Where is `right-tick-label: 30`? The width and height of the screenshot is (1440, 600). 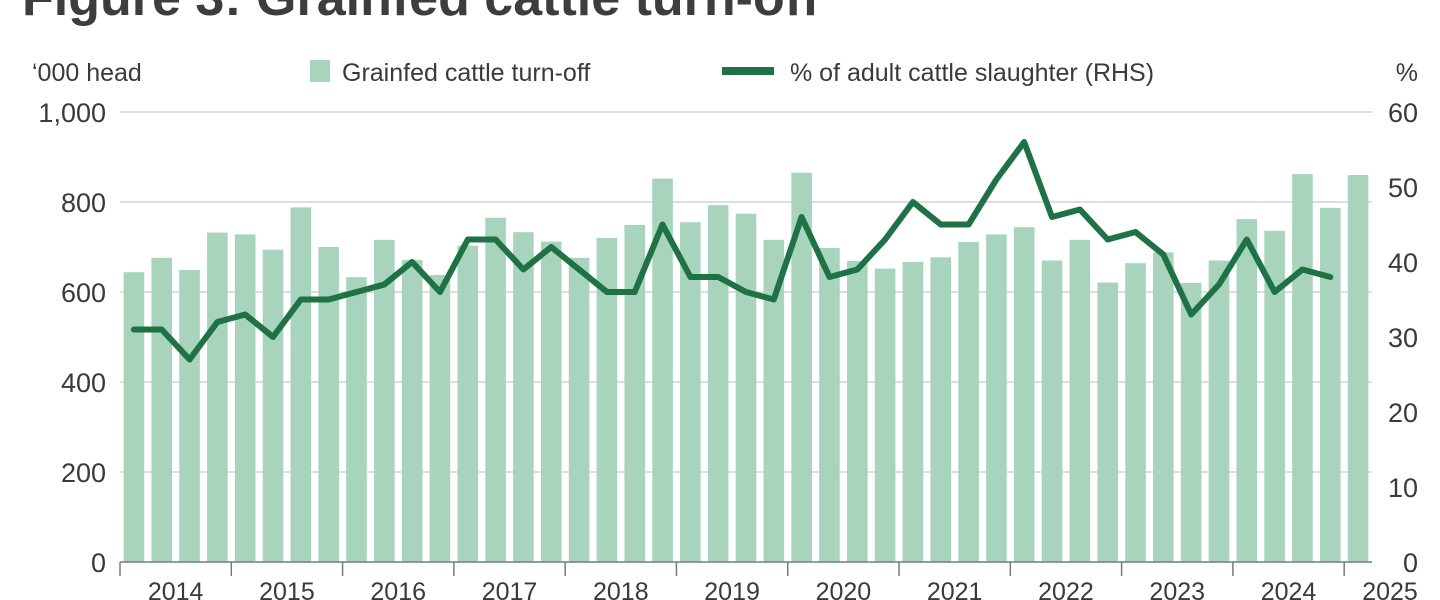 right-tick-label: 30 is located at coordinates (1403, 338).